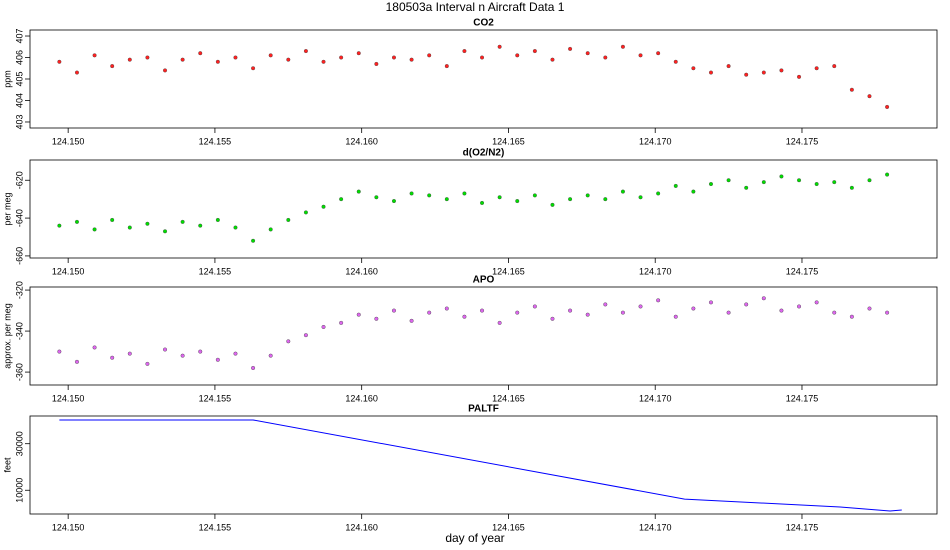 The image size is (950, 550). I want to click on figure-title: 180503a Interval n Aircraft Data 1, so click(475, 7).